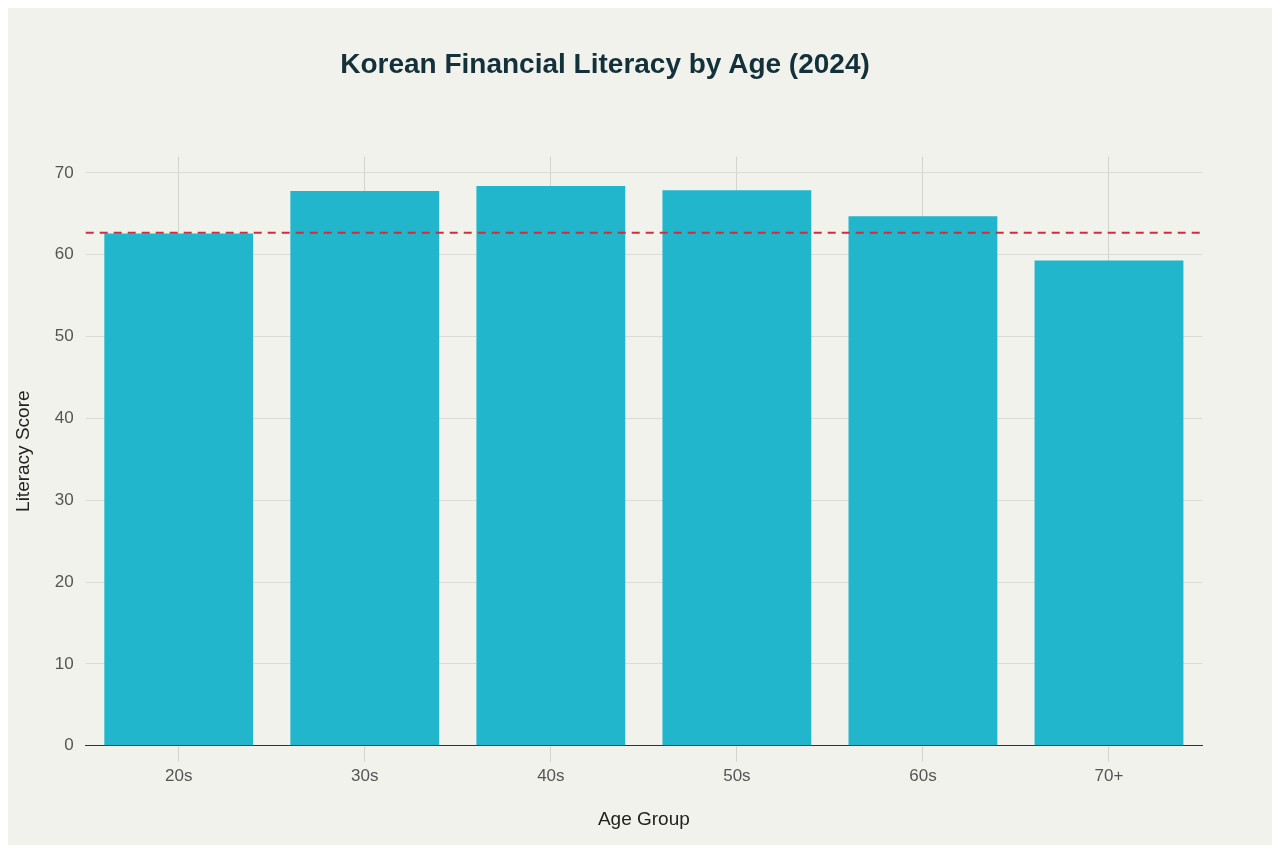 The image size is (1280, 853). What do you see at coordinates (69, 745) in the screenshot?
I see `y-tick-label: 0` at bounding box center [69, 745].